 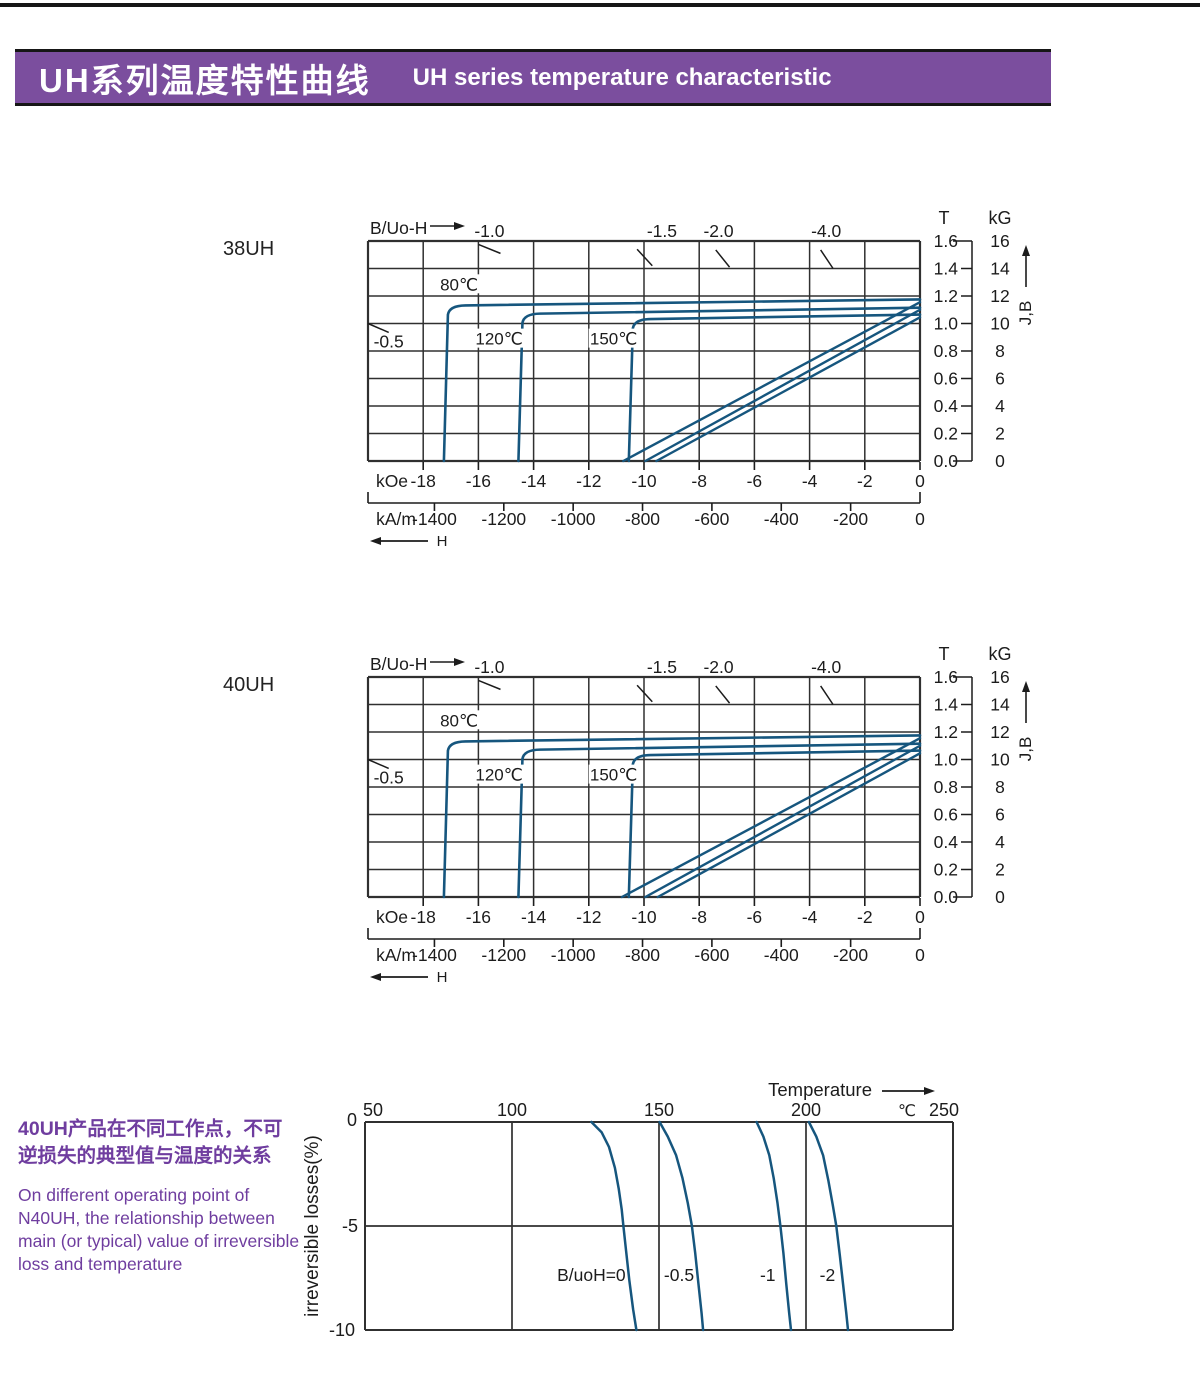 I want to click on t-tick-label: 1.6, so click(x=946, y=677).